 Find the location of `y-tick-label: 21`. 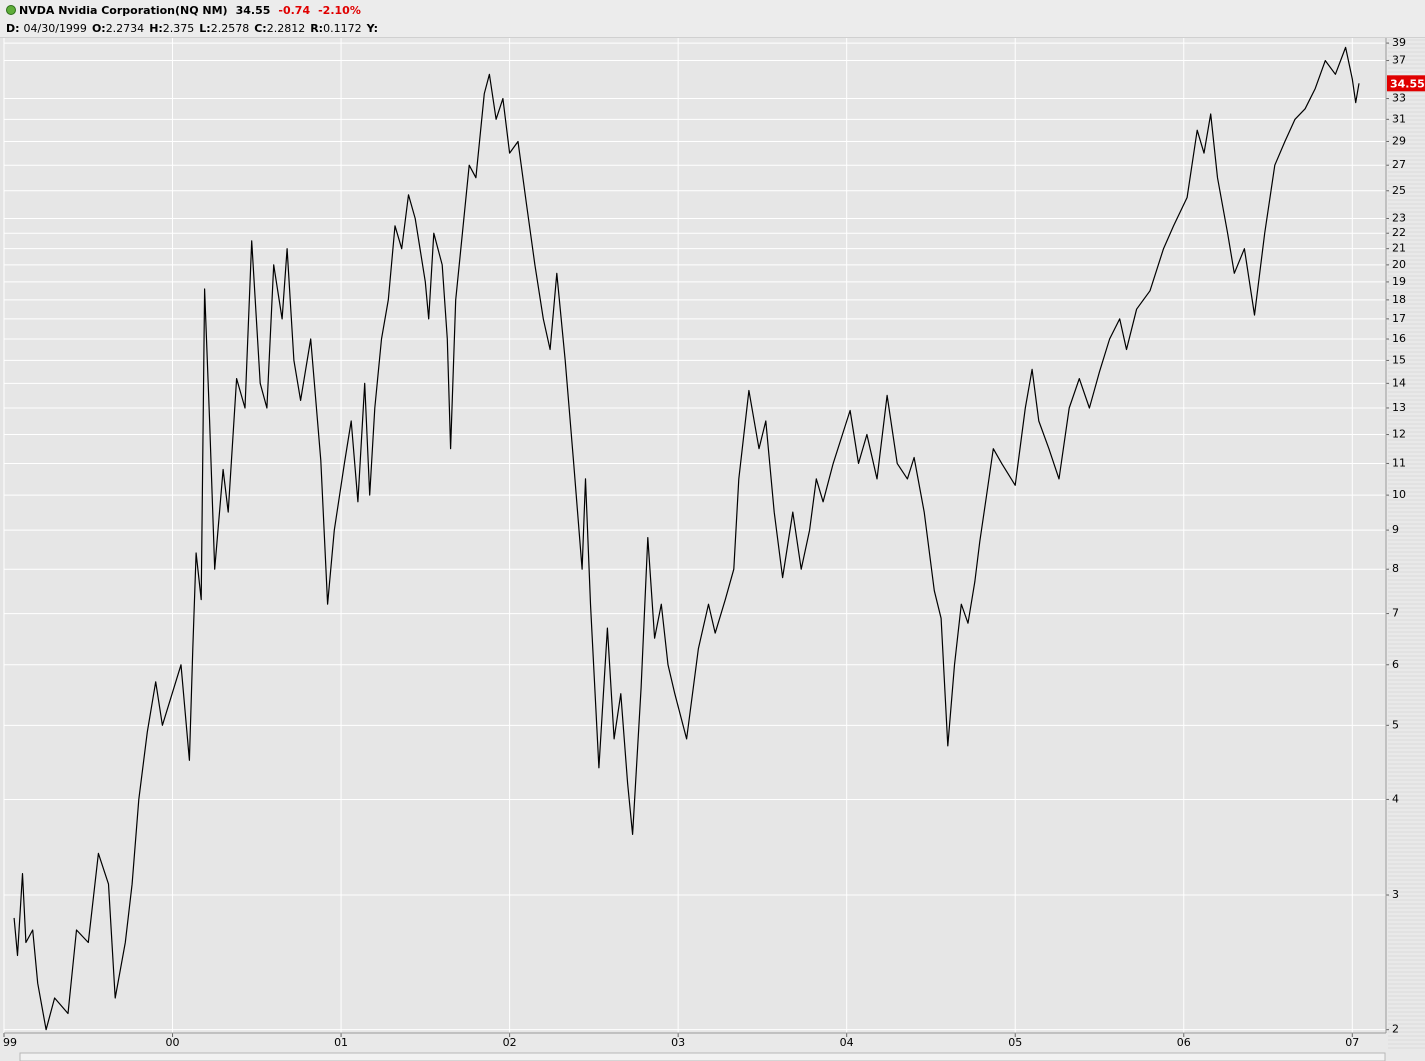

y-tick-label: 21 is located at coordinates (1399, 248).